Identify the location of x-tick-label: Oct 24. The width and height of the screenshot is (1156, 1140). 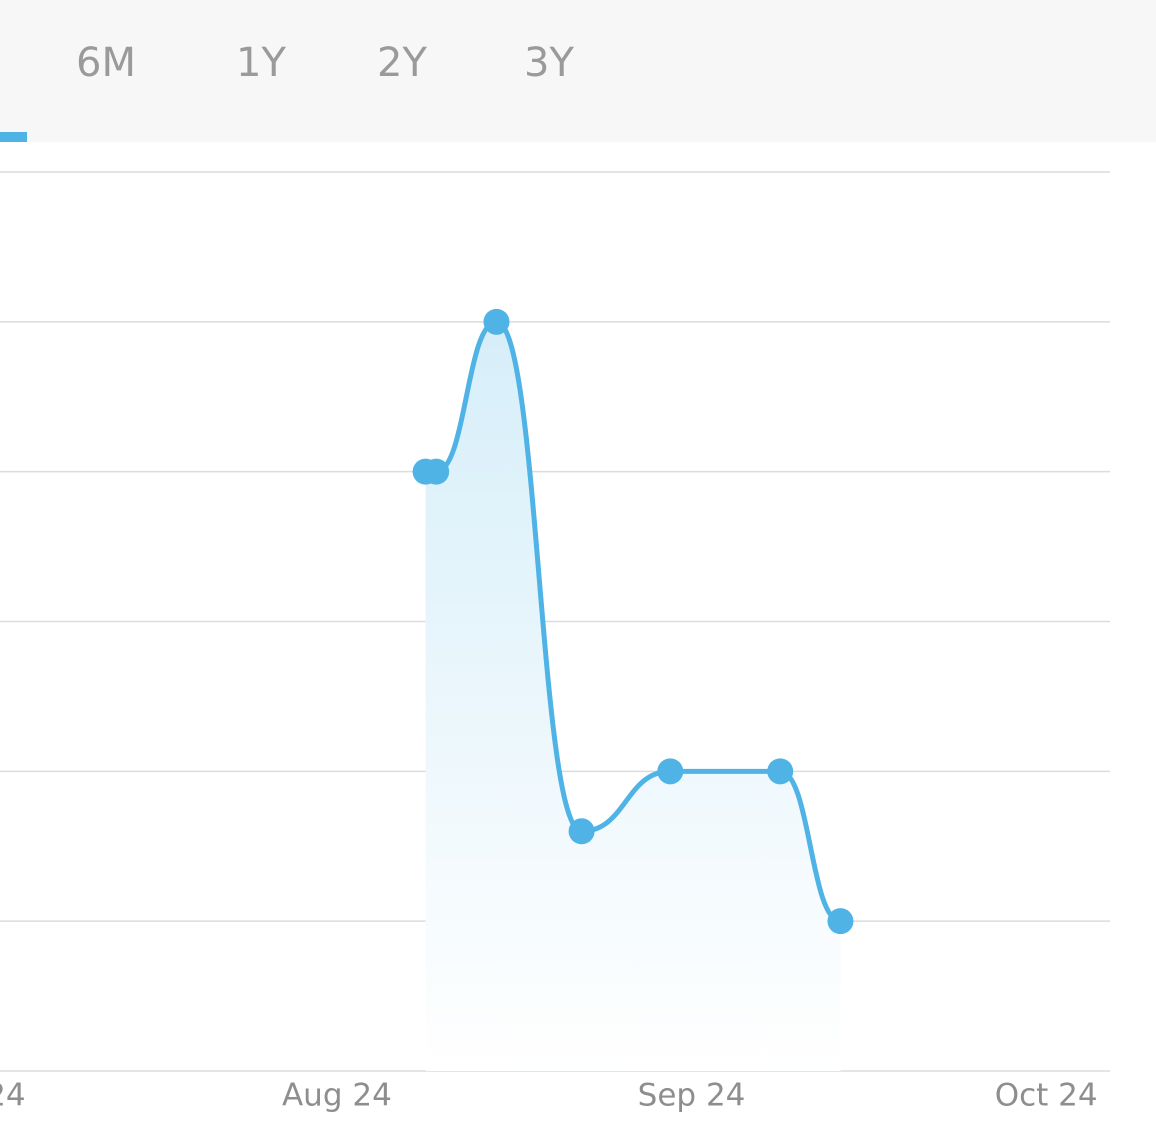
(1046, 1096).